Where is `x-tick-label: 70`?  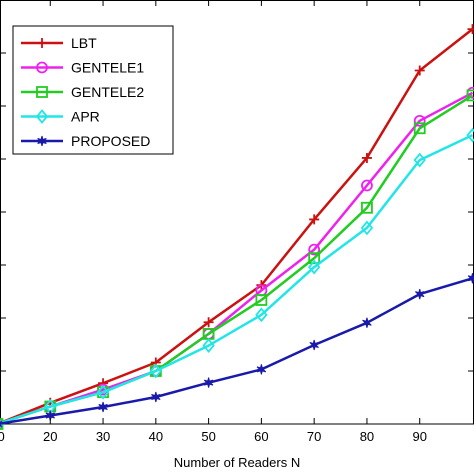 x-tick-label: 70 is located at coordinates (314, 436).